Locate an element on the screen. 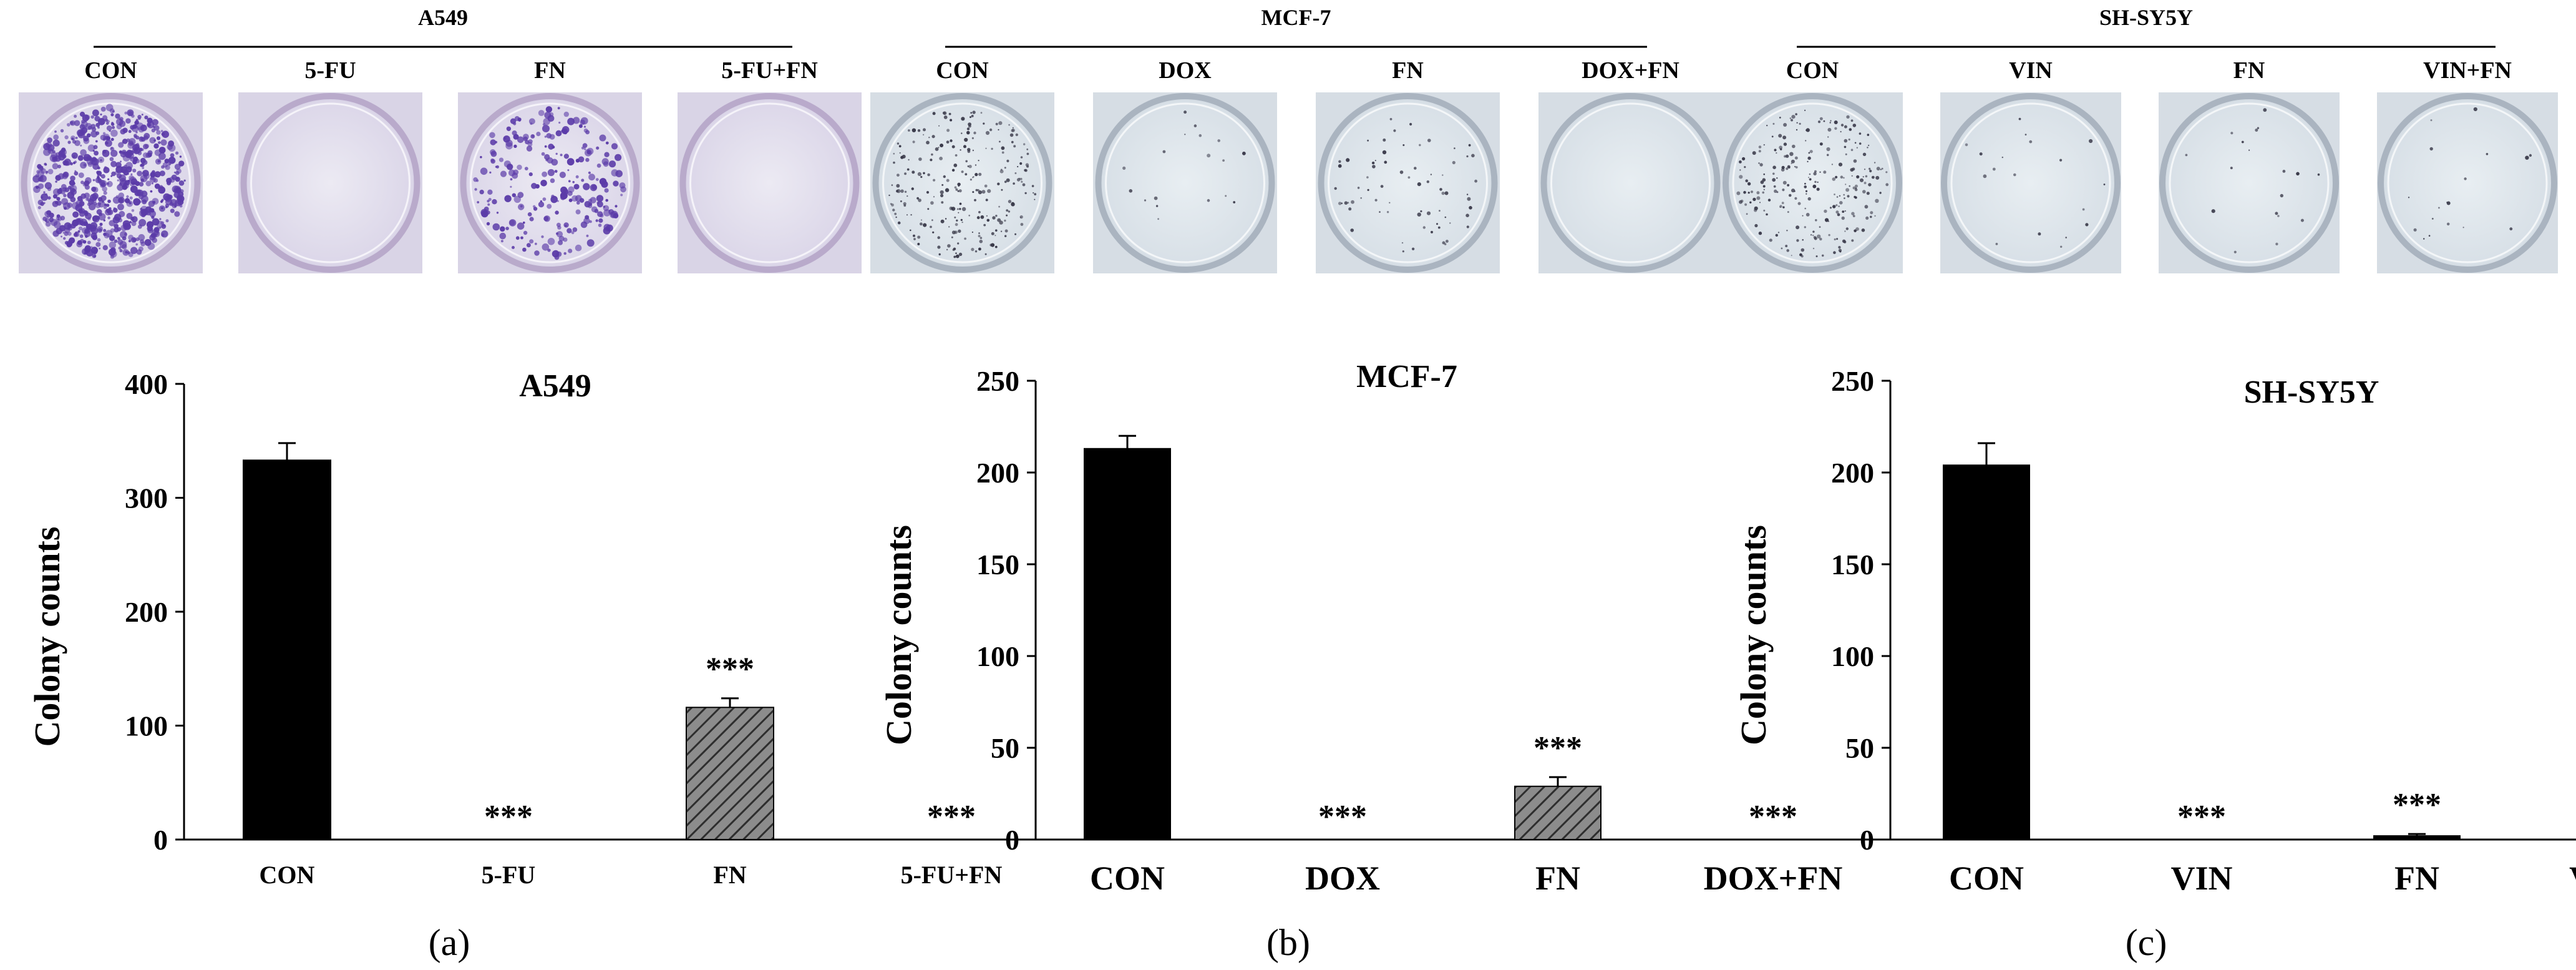  plate-label: VIN is located at coordinates (2031, 71).